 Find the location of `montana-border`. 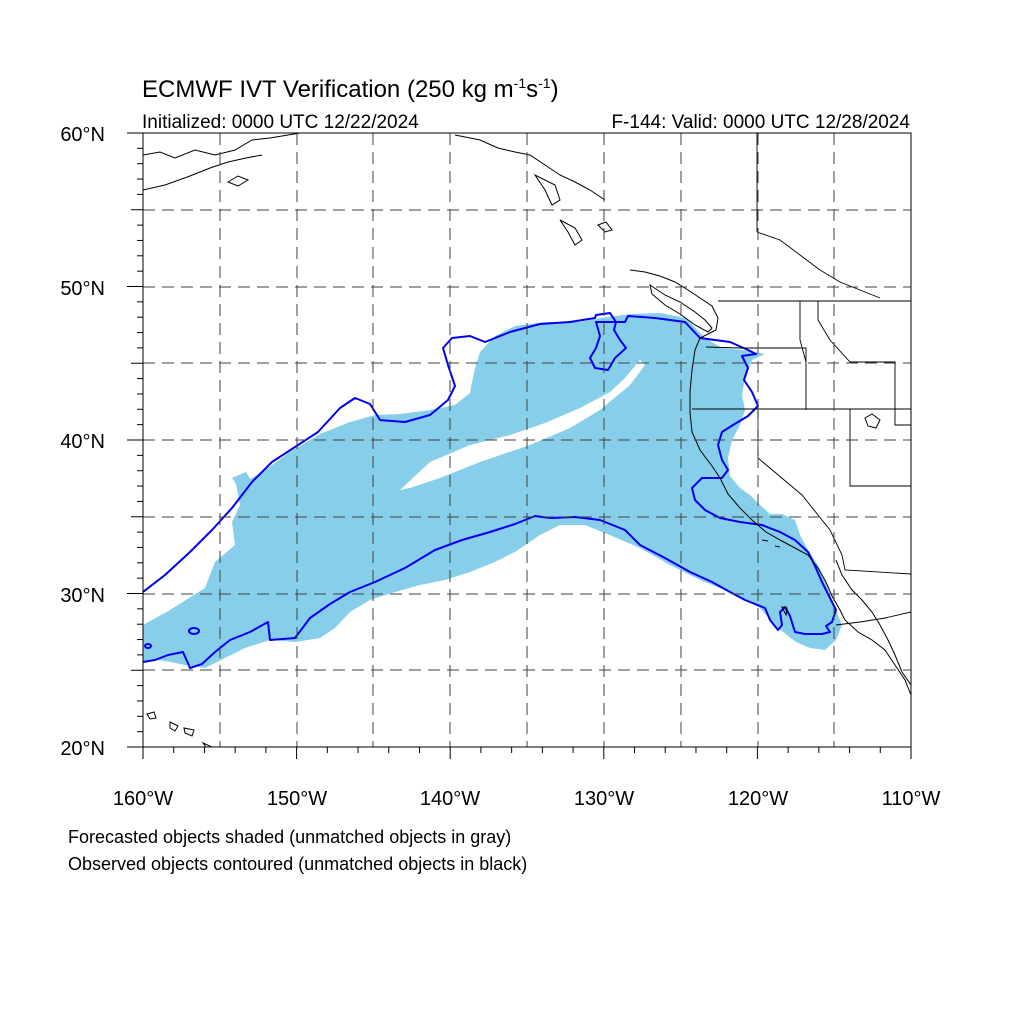

montana-border is located at coordinates (864, 363).